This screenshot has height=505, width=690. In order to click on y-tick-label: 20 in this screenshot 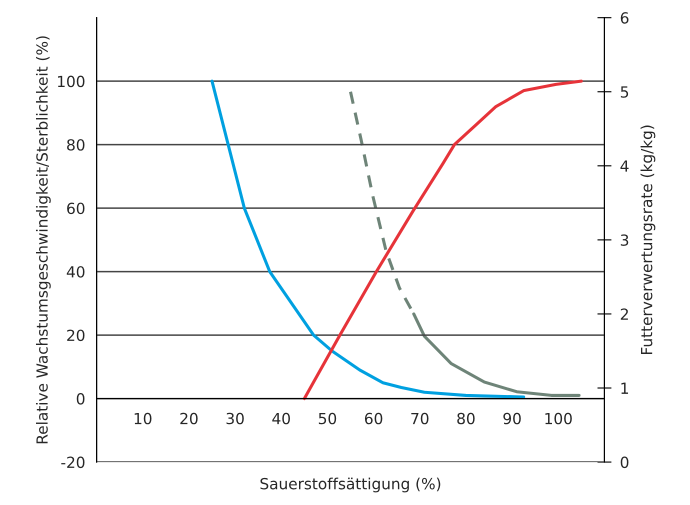, I will do `click(75, 336)`.